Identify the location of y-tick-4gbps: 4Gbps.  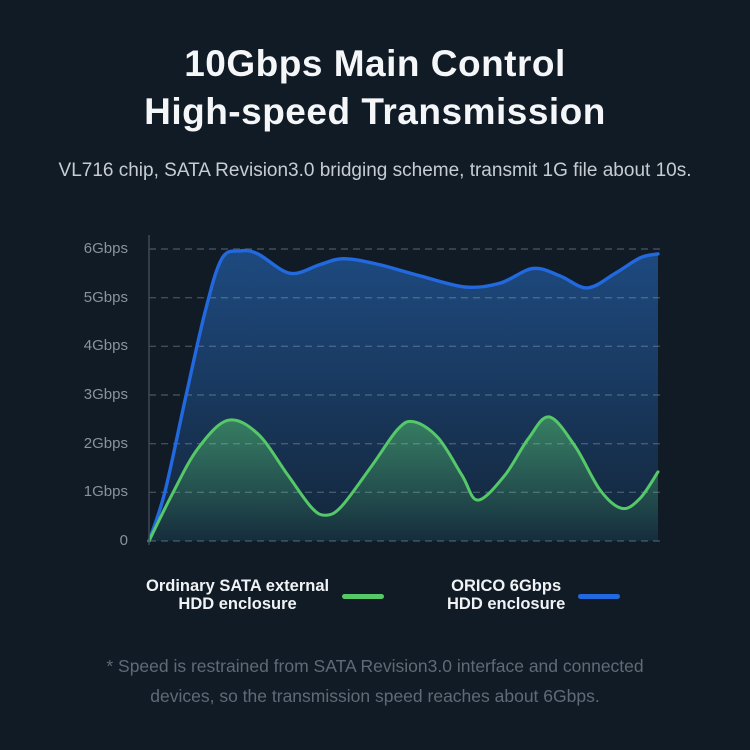
(105, 345).